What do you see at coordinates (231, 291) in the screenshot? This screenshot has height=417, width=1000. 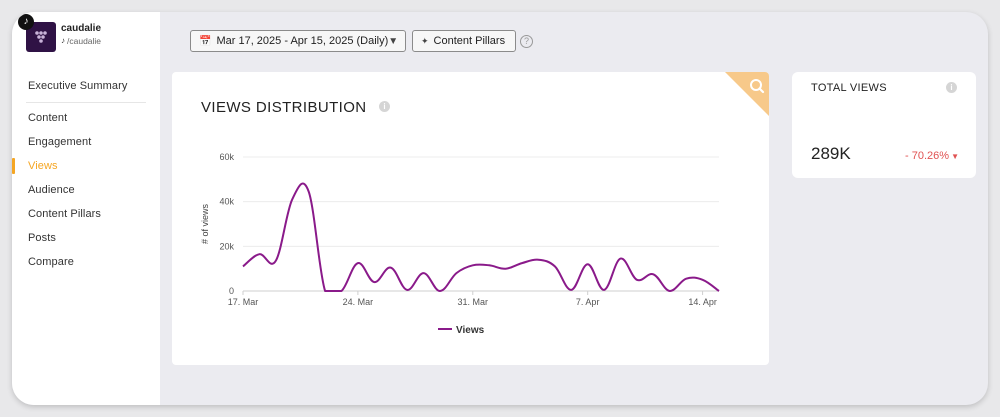 I see `y-tick-label: 0` at bounding box center [231, 291].